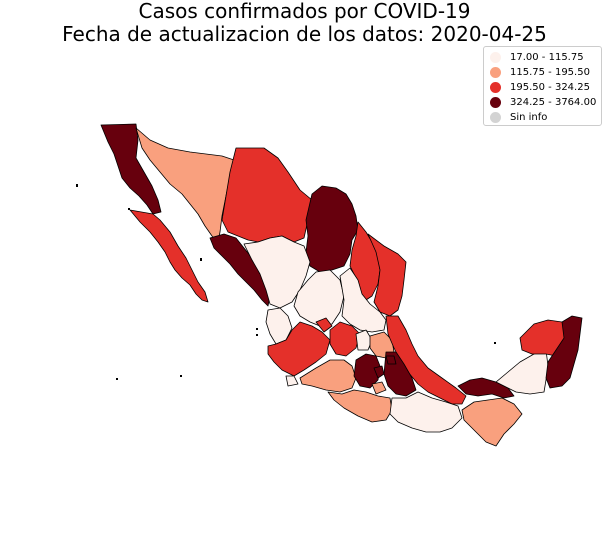 This screenshot has height=549, width=609. I want to click on state-zacatecas, so click(319, 298).